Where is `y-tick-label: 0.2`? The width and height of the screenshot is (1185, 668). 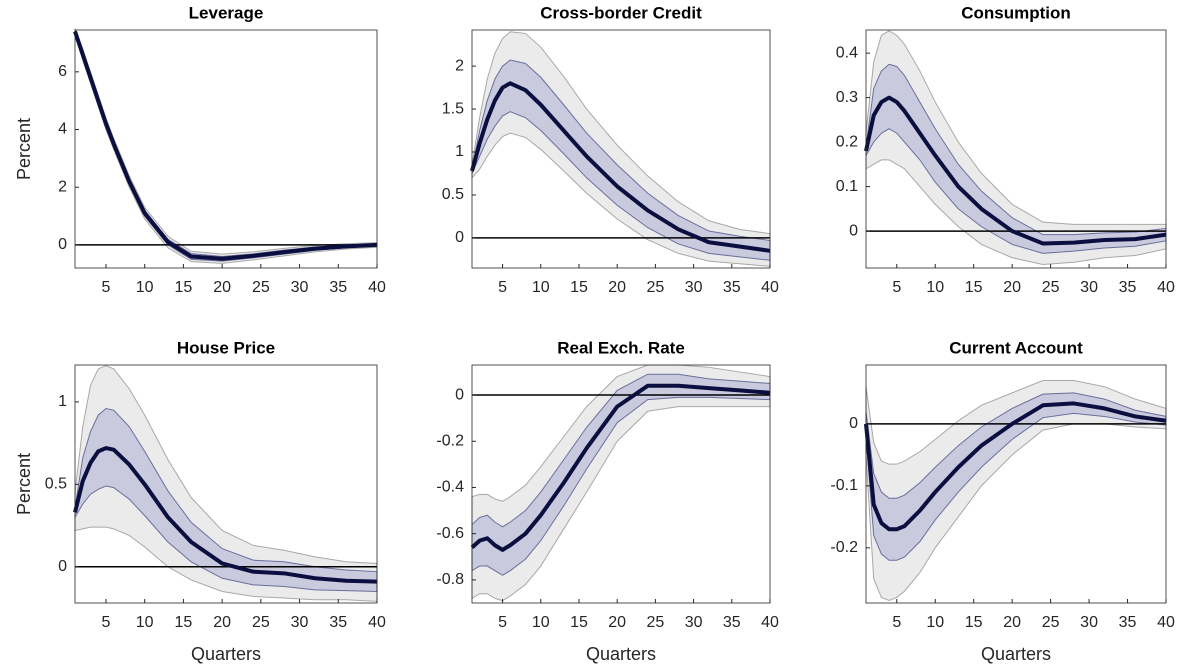 y-tick-label: 0.2 is located at coordinates (847, 141).